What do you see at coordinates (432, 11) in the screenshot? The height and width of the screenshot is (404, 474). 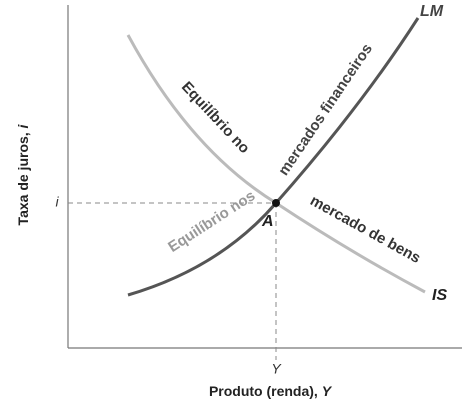 I see `lm-label: LM` at bounding box center [432, 11].